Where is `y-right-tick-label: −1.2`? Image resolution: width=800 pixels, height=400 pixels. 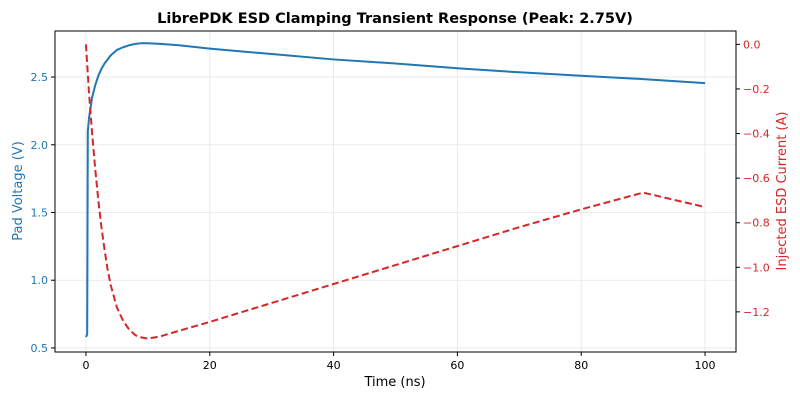
y-right-tick-label: −1.2 is located at coordinates (756, 312).